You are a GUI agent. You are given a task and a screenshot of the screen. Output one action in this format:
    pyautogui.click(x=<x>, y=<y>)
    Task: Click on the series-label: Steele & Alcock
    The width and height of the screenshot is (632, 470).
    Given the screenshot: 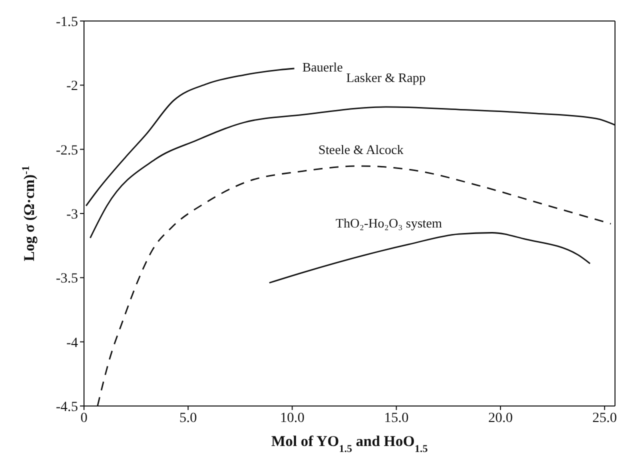 What is the action you would take?
    pyautogui.click(x=361, y=149)
    